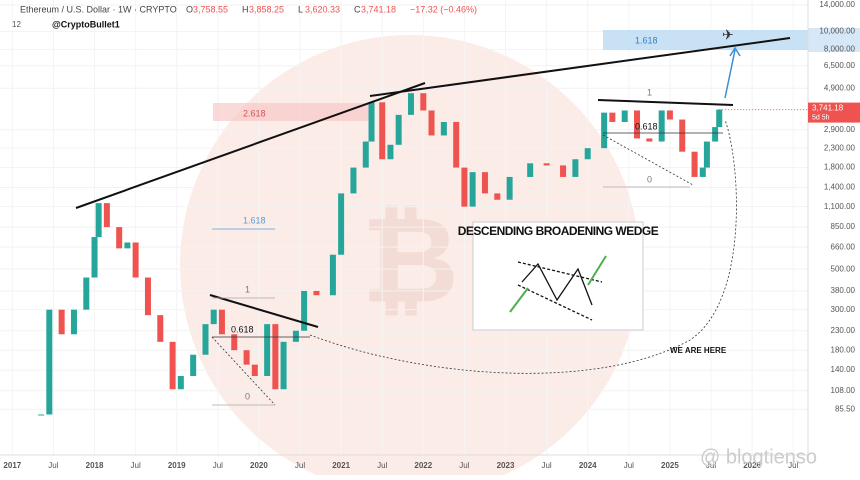  I want to click on y-tick-label: 14,000.00, so click(837, 4).